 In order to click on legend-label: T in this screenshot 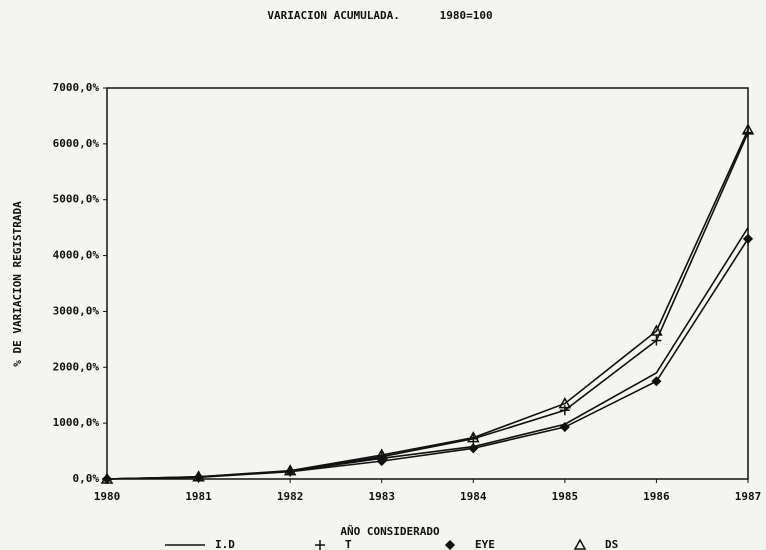, I will do `click(348, 544)`.